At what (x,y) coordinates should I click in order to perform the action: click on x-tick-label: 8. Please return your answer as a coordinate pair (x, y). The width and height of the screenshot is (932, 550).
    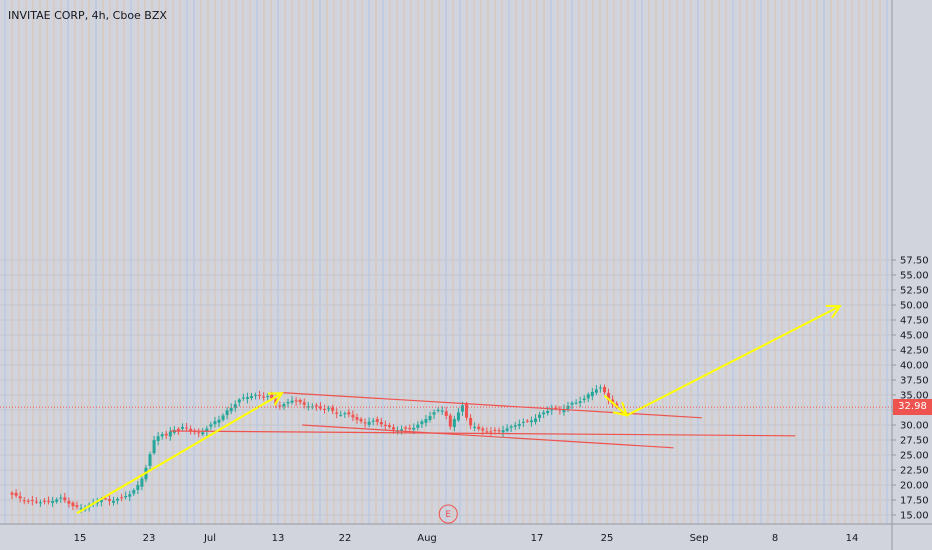
    Looking at the image, I should click on (775, 538).